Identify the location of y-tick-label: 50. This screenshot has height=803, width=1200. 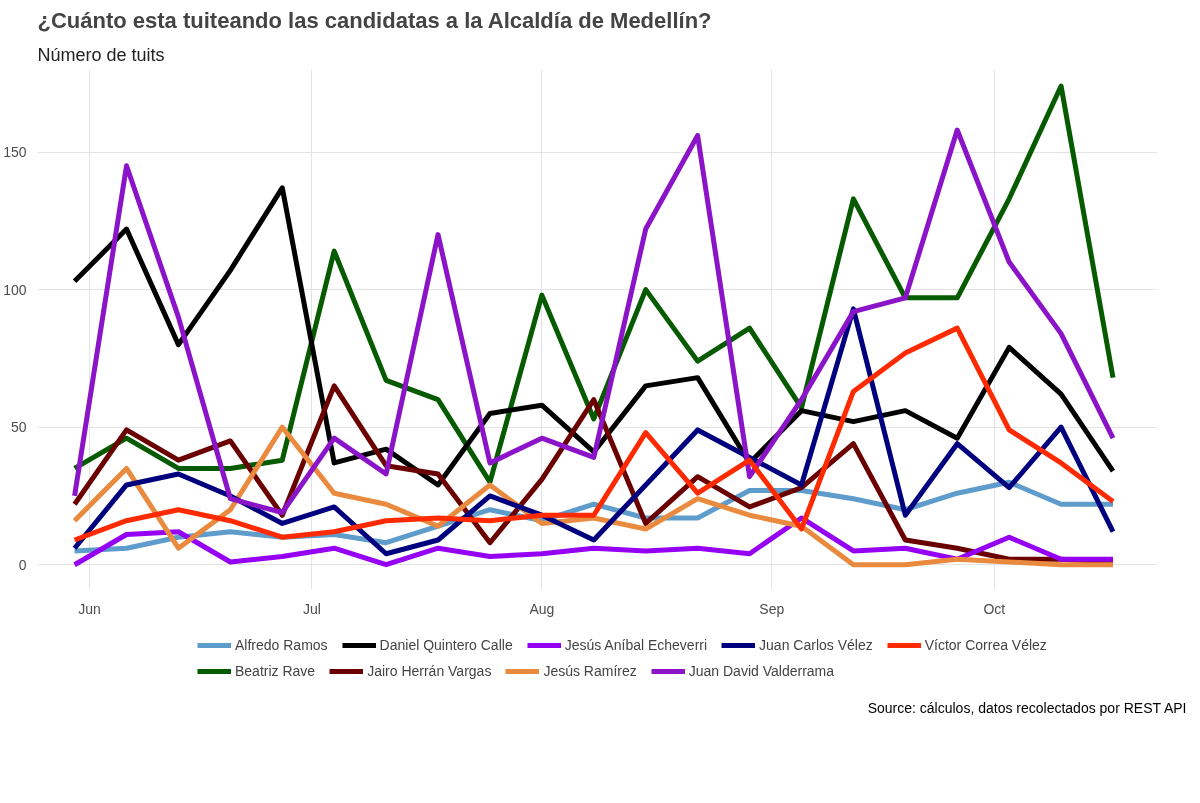
(18, 427).